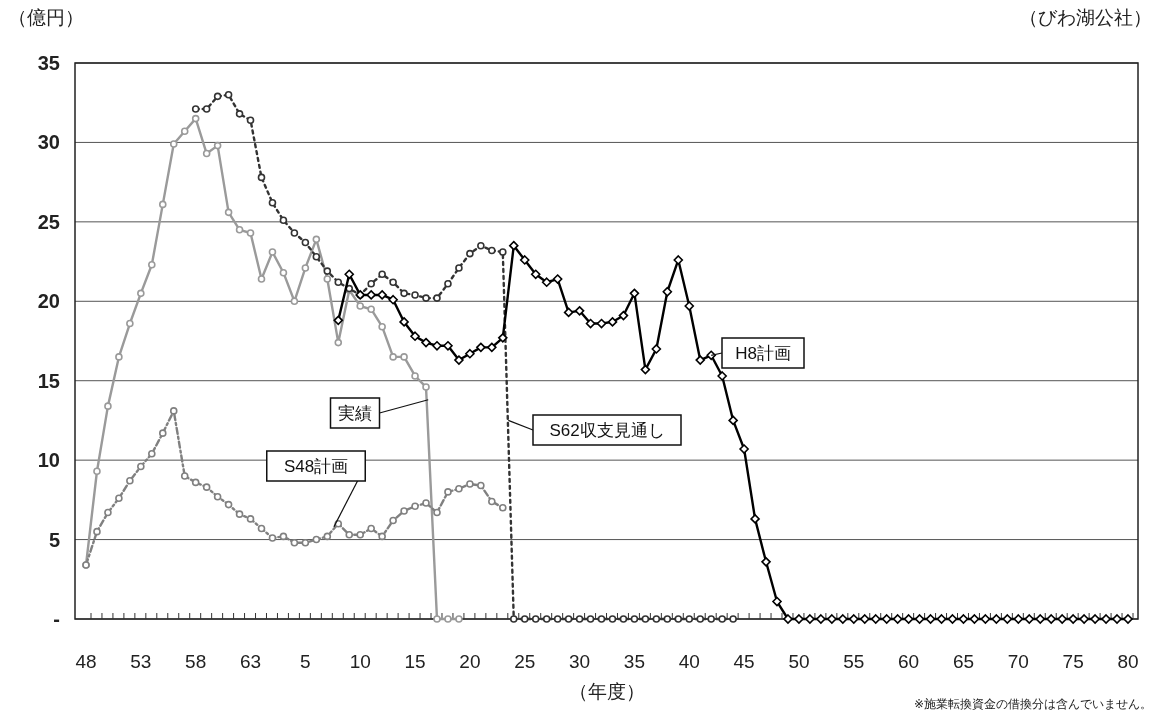  Describe the element at coordinates (606, 691) in the screenshot. I see `x-axis-title: （年度）` at that location.